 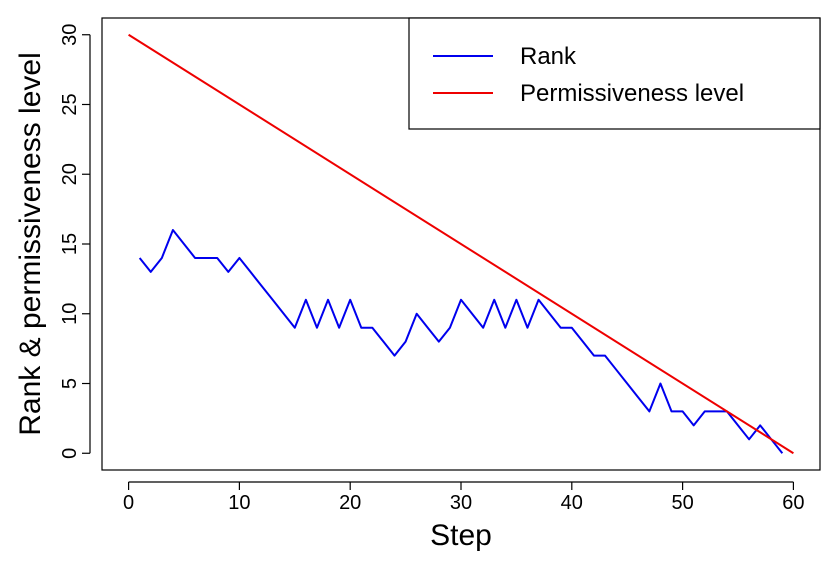 What do you see at coordinates (239, 503) in the screenshot?
I see `x-tick-label: 10` at bounding box center [239, 503].